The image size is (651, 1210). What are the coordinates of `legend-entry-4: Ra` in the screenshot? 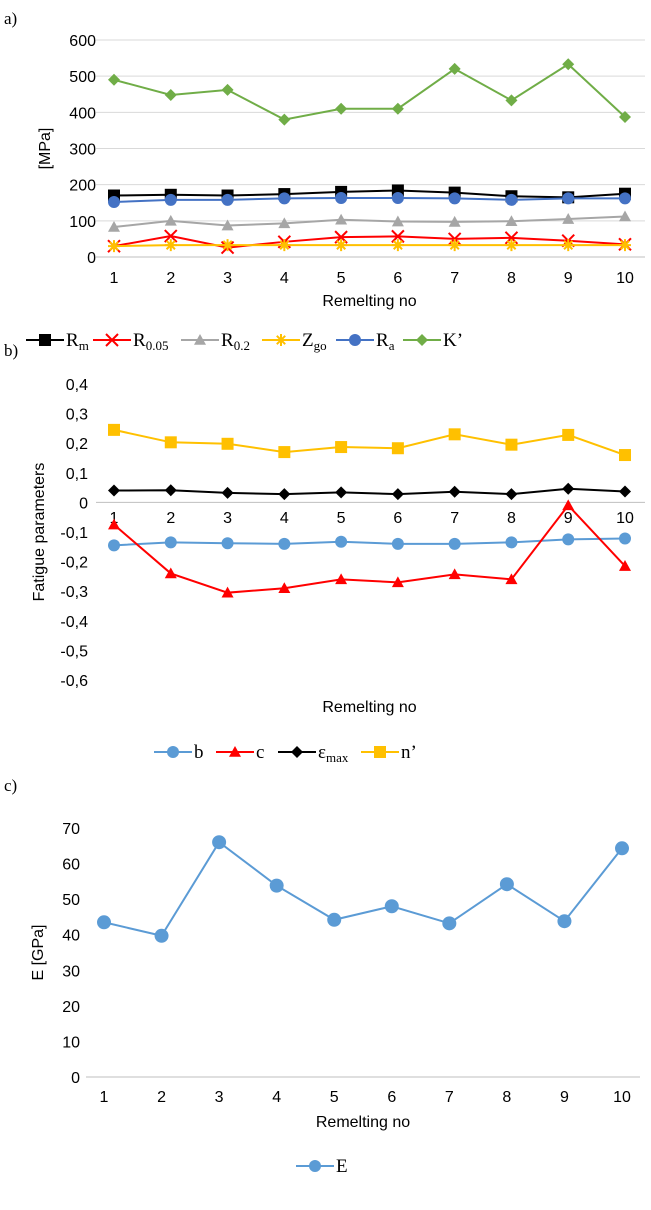 It's located at (385, 341).